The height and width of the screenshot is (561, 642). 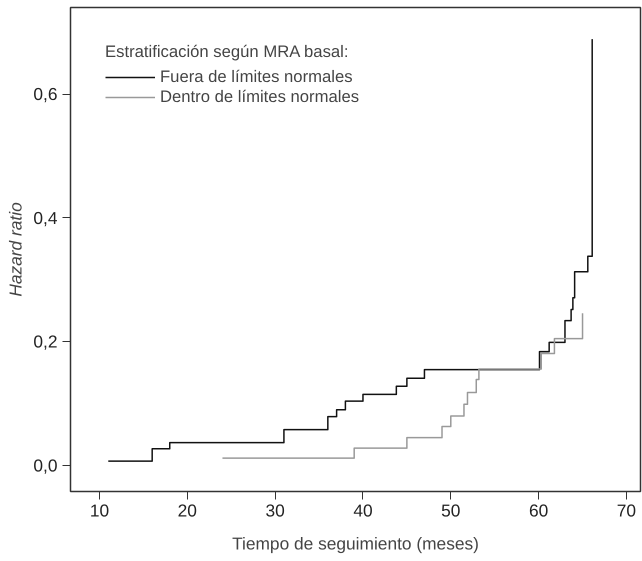 I want to click on x-tick-label: 70, so click(x=626, y=510).